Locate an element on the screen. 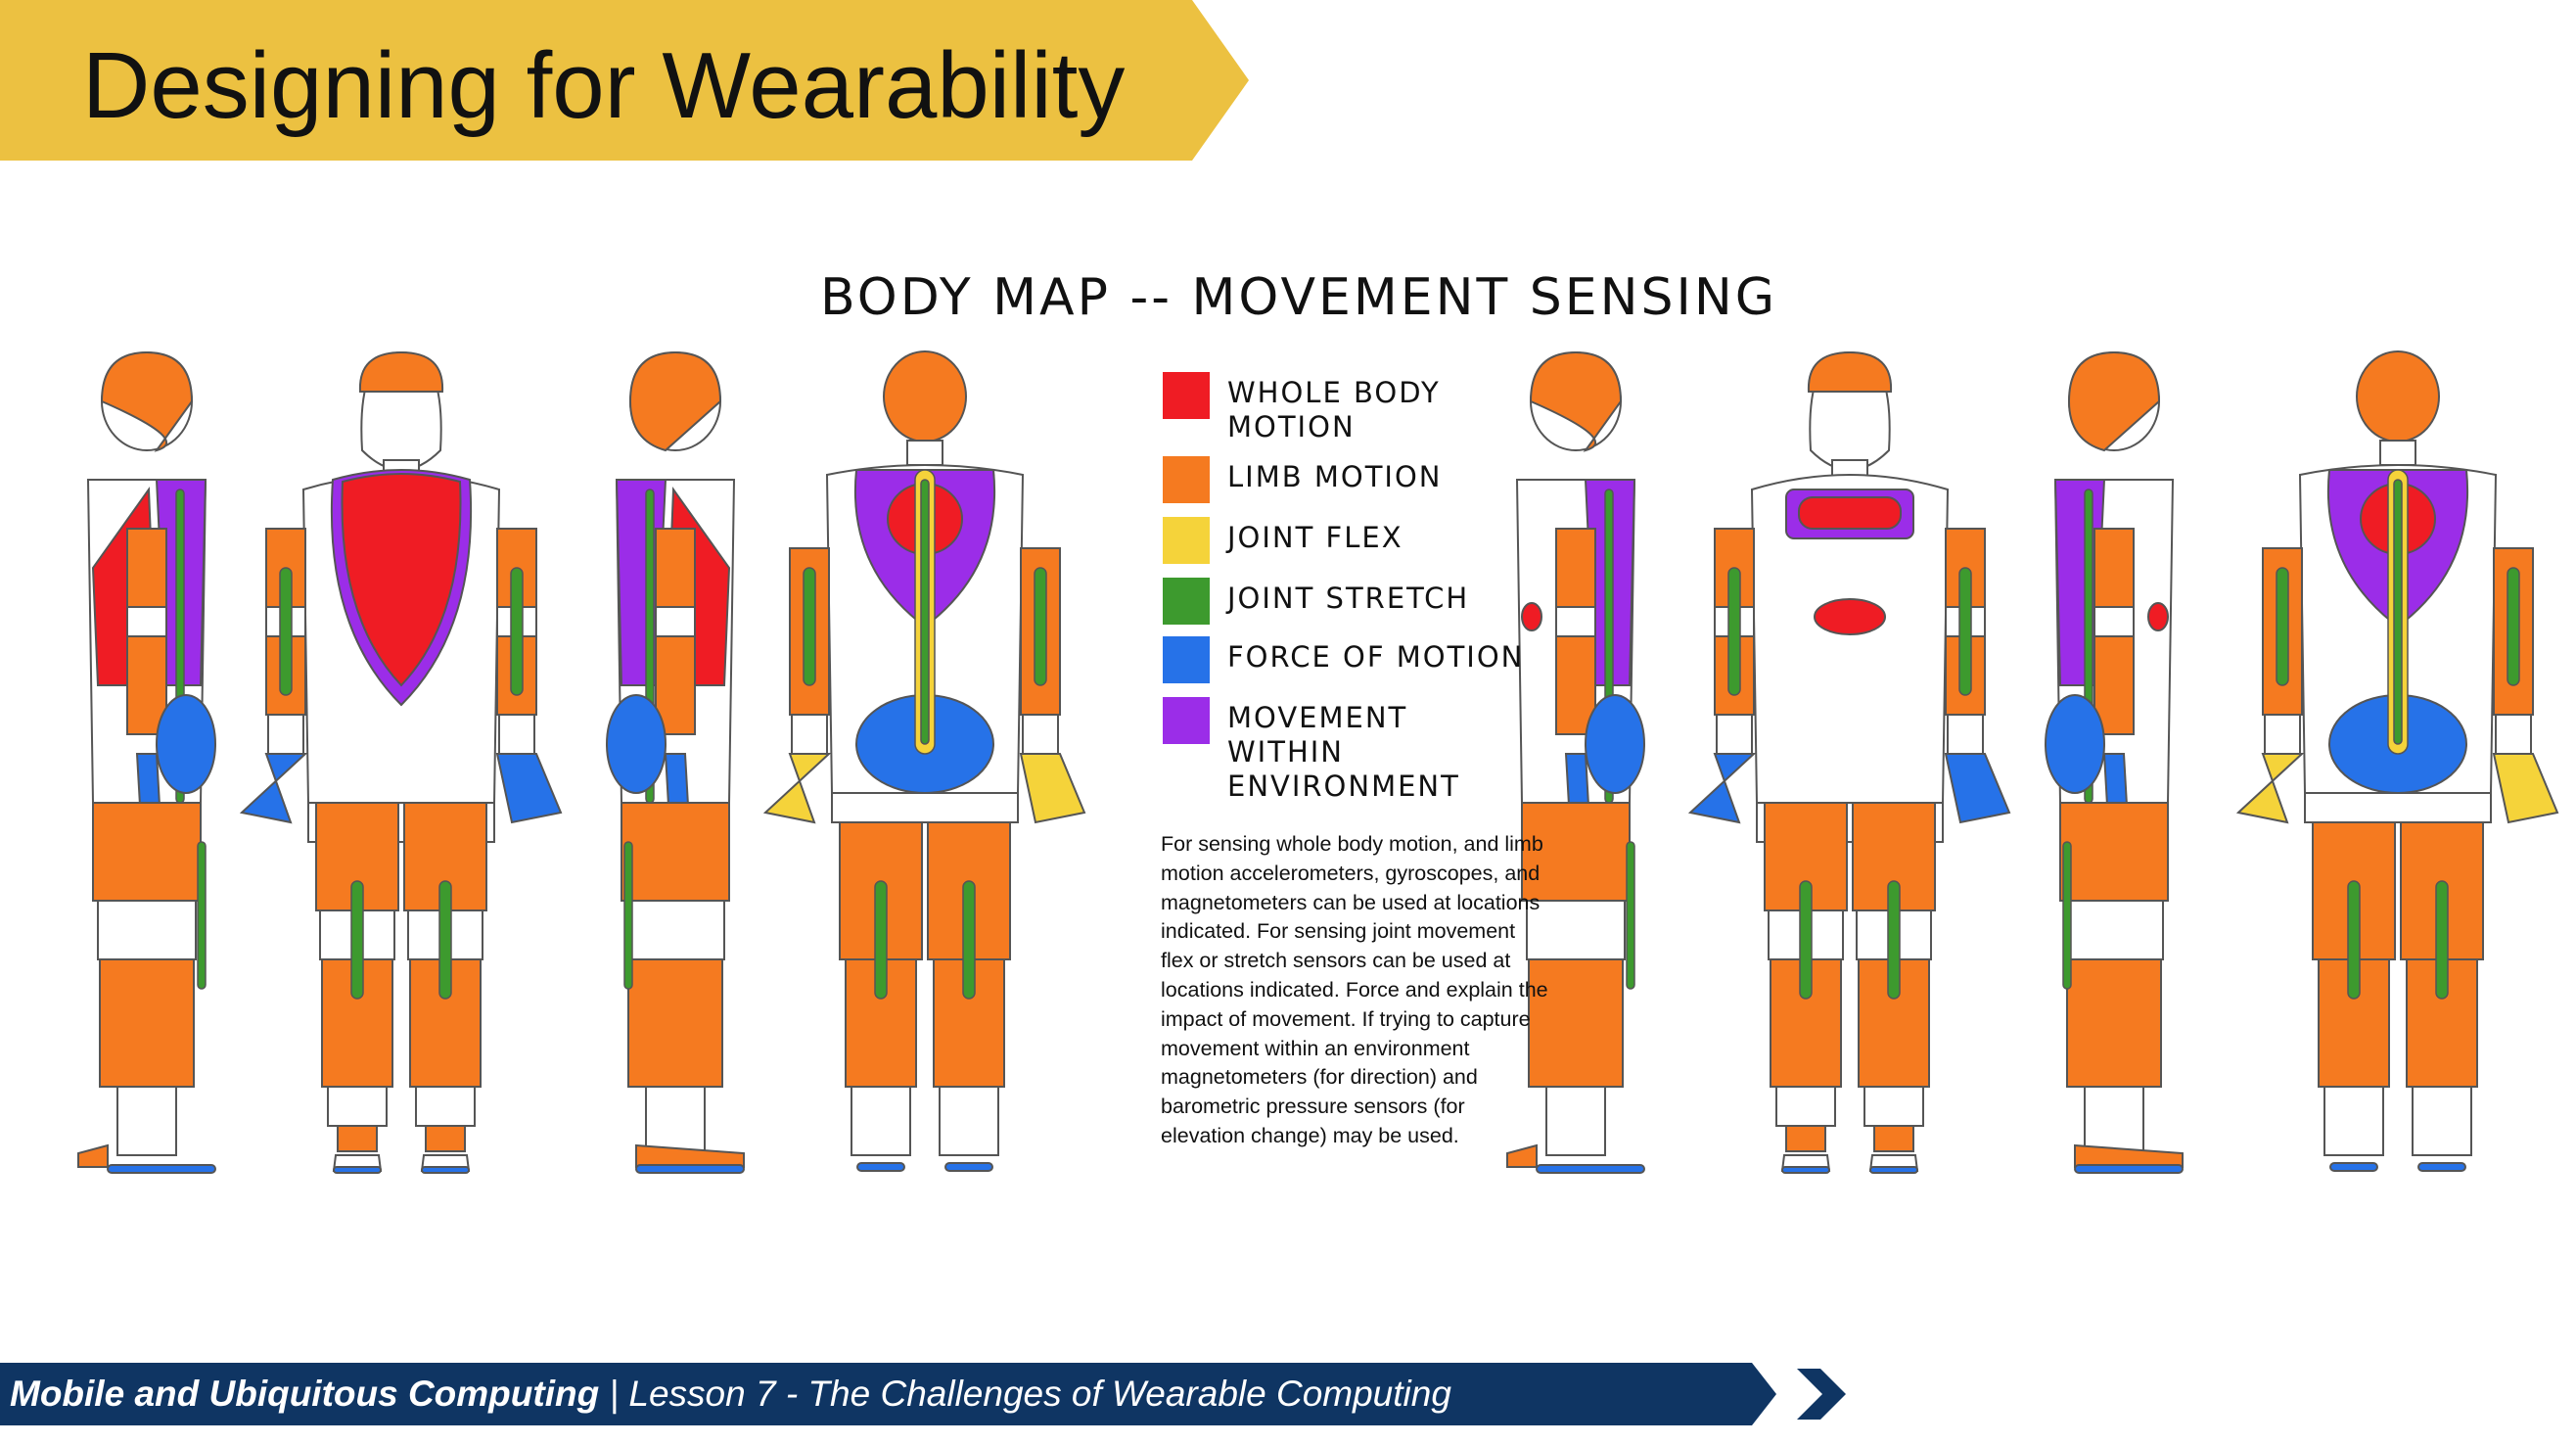 This screenshot has width=2576, height=1445. legend-item-force-of-motion: FORCE OF MOTION is located at coordinates (1369, 690).